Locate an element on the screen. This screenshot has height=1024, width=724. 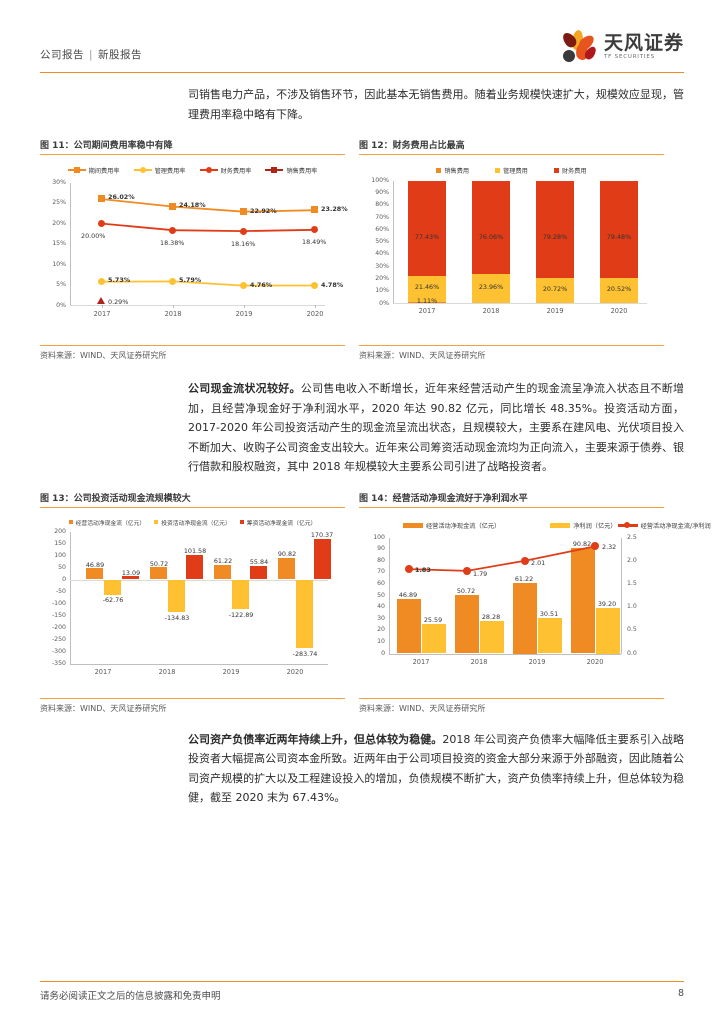
data-label: 20.52% is located at coordinates (619, 289).